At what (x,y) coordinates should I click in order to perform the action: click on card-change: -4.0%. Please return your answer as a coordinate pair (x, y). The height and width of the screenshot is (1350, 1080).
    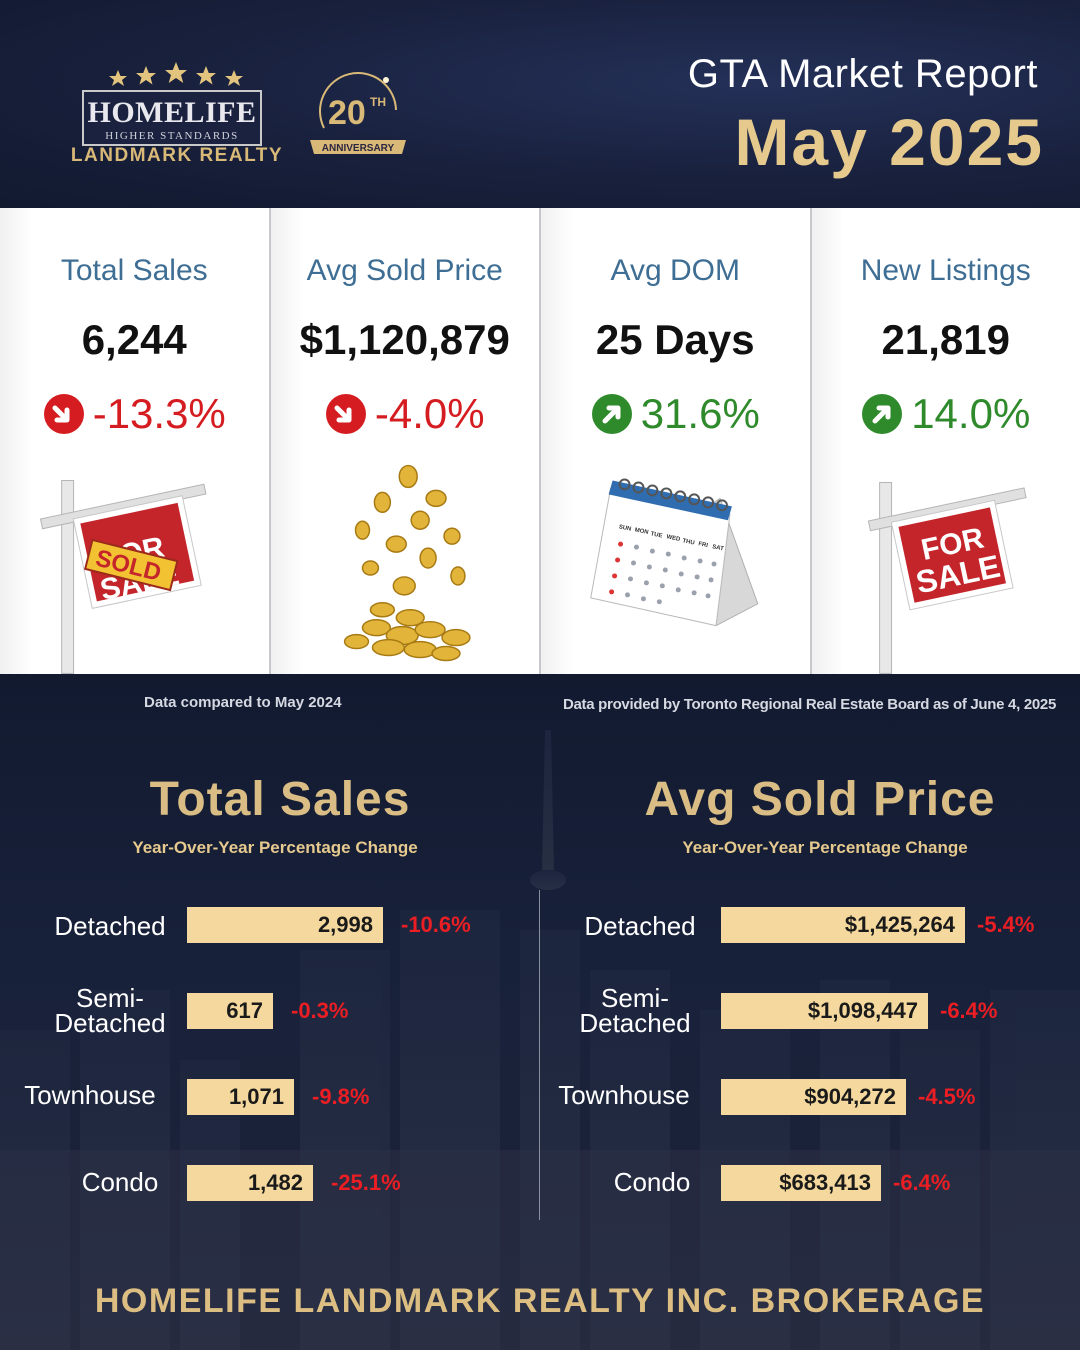
    Looking at the image, I should click on (405, 414).